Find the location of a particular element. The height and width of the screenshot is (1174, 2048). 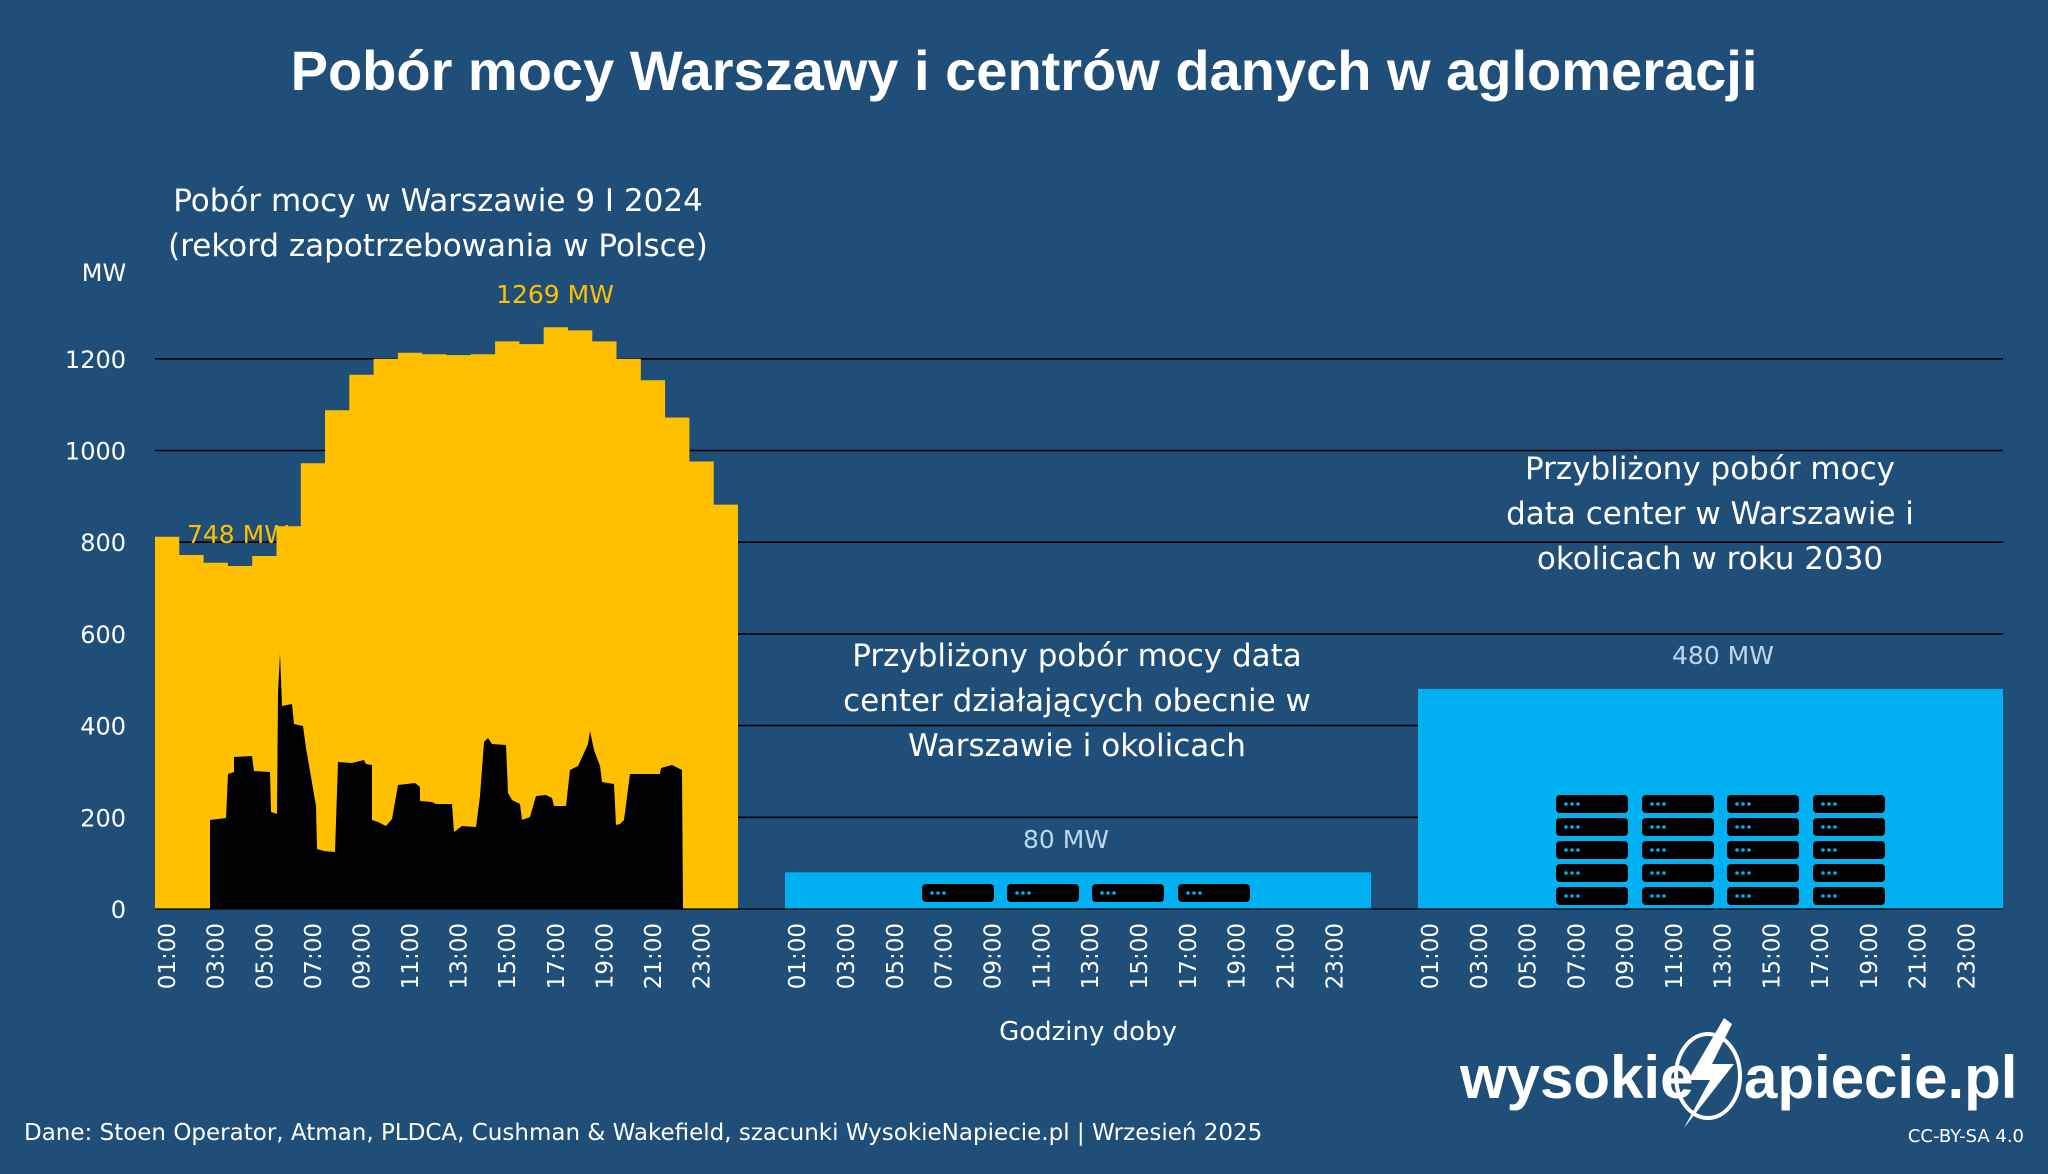

x-tick-label: 09:00 is located at coordinates (994, 956).